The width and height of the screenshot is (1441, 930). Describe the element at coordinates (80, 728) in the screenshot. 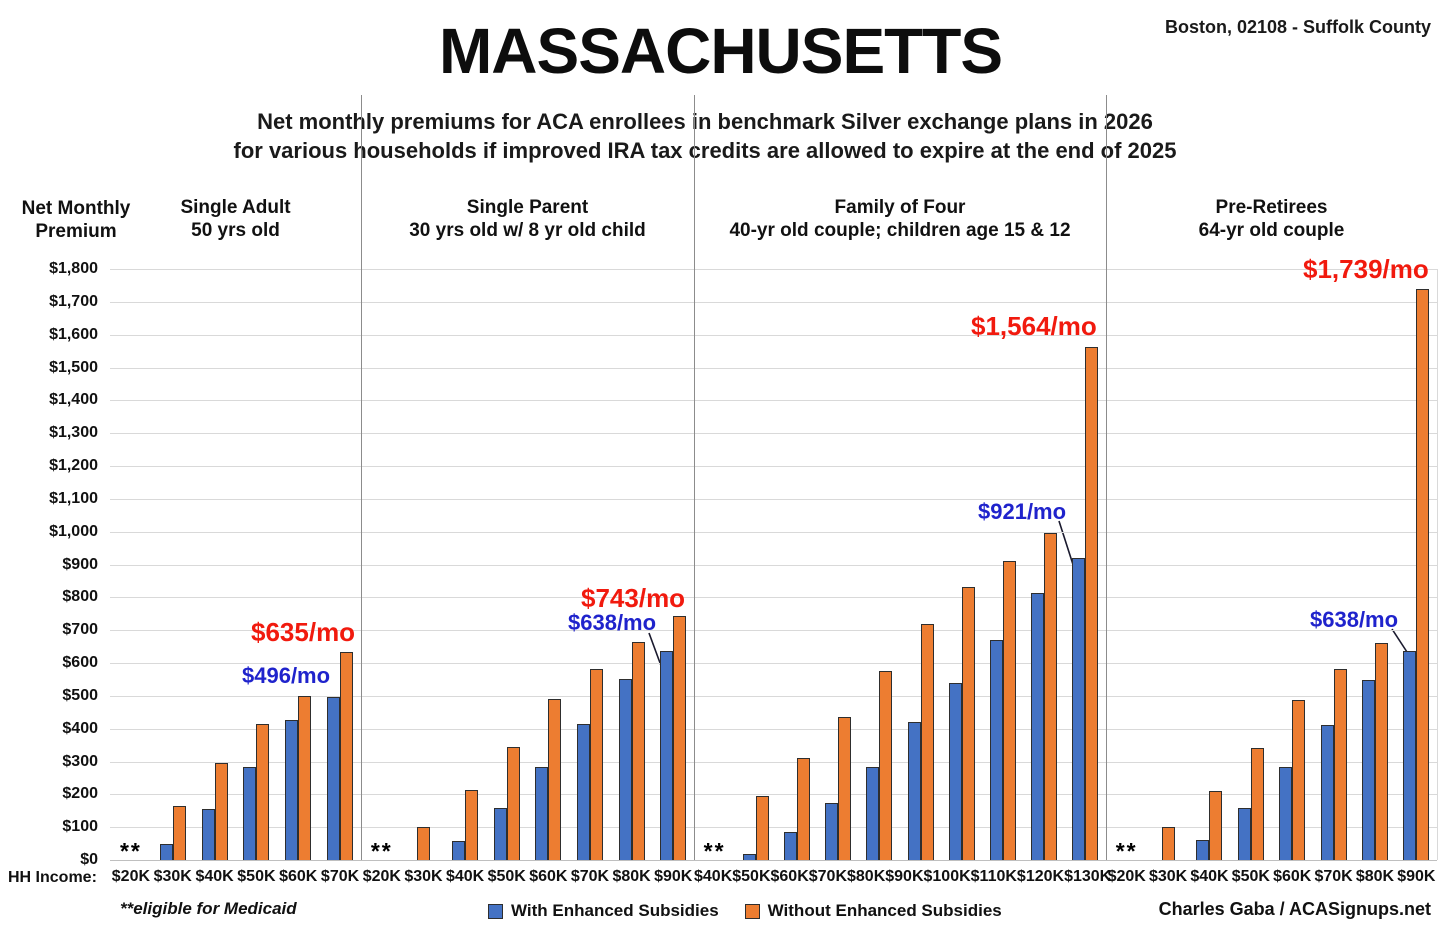

I see `y-tick-label: $400` at that location.